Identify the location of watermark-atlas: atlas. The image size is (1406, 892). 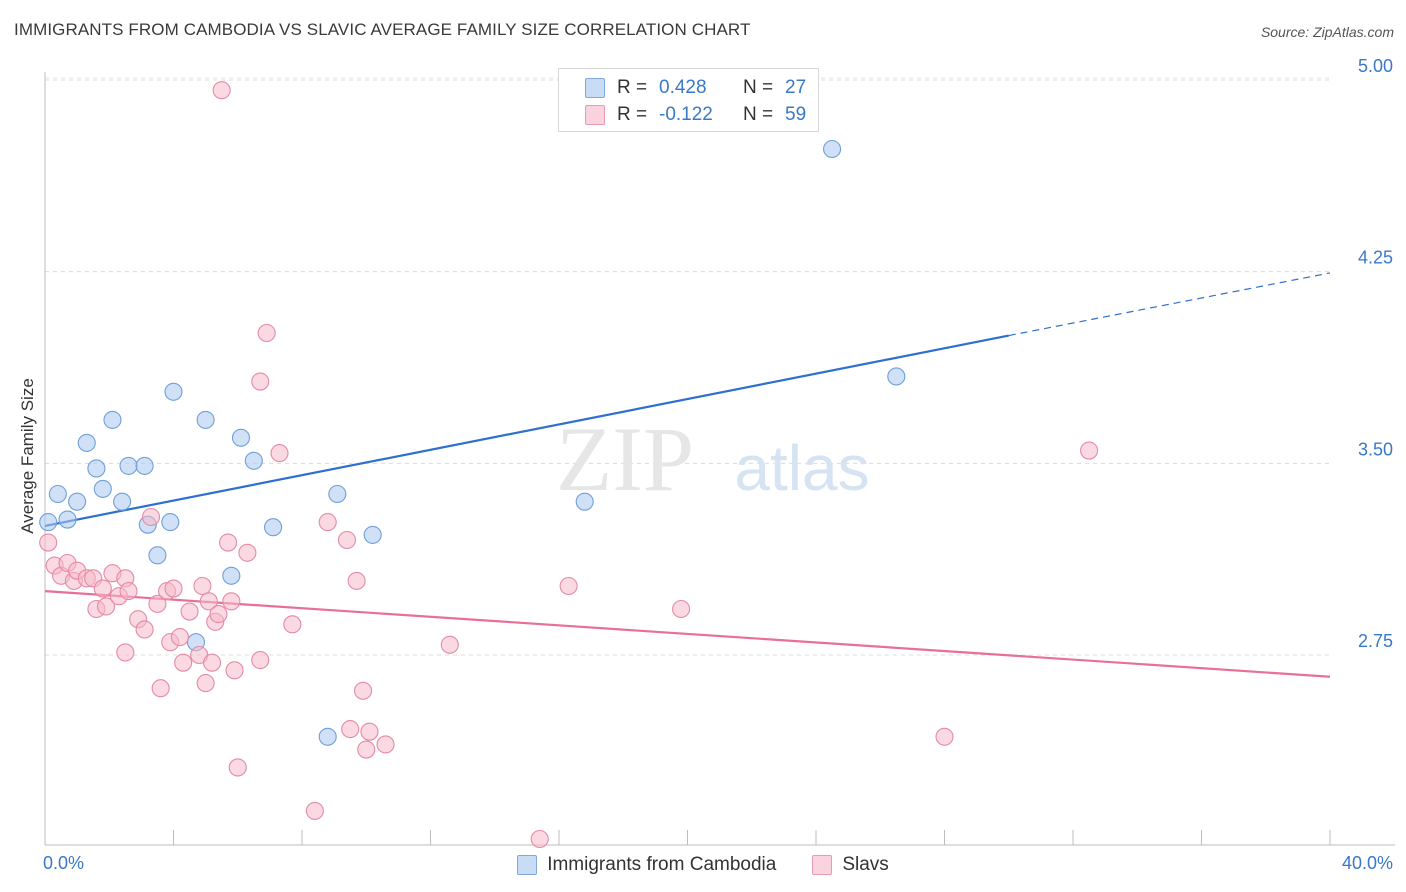
(801, 468).